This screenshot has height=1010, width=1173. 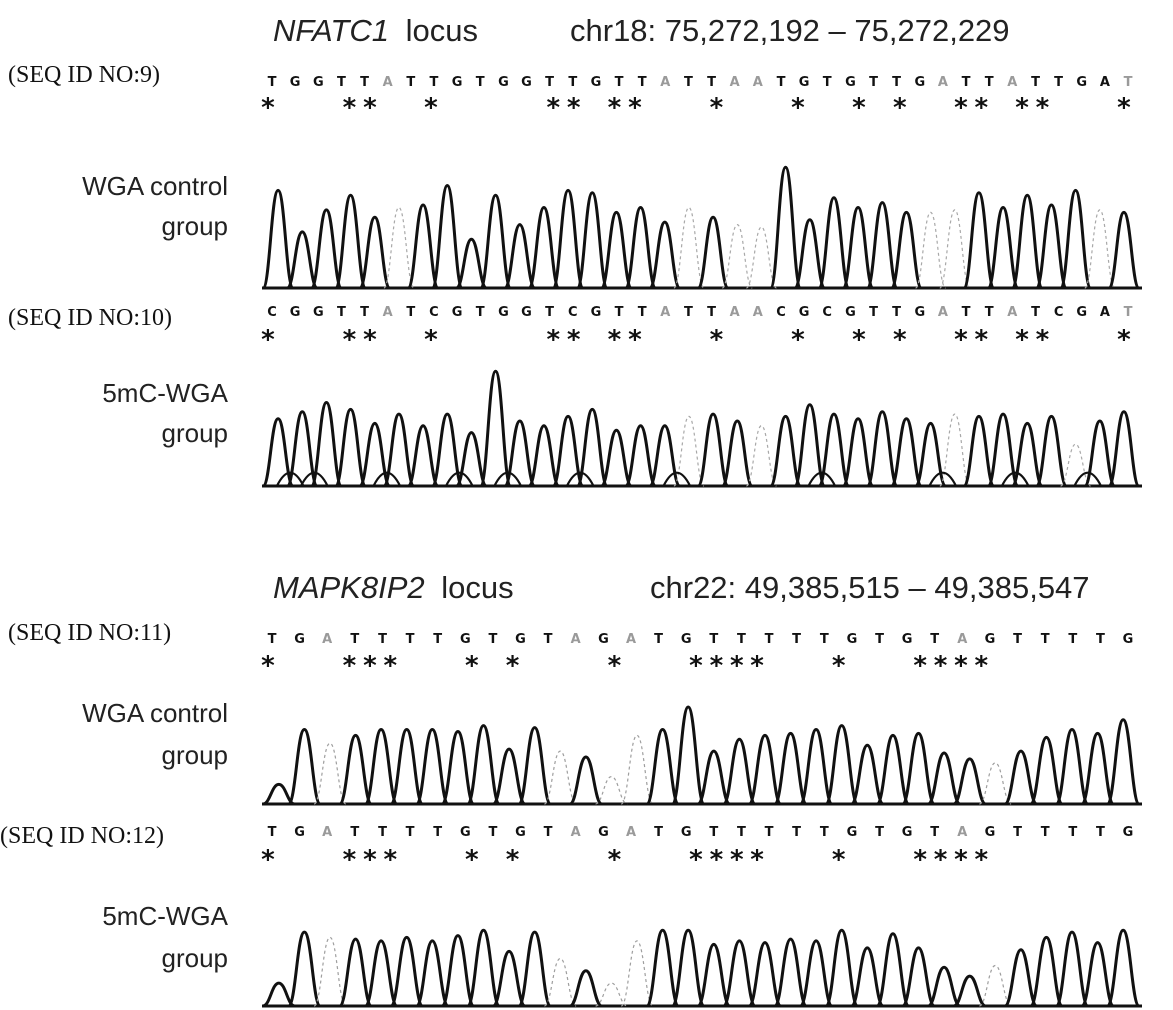 I want to click on locus-gene-name: NFATC1, so click(x=331, y=30).